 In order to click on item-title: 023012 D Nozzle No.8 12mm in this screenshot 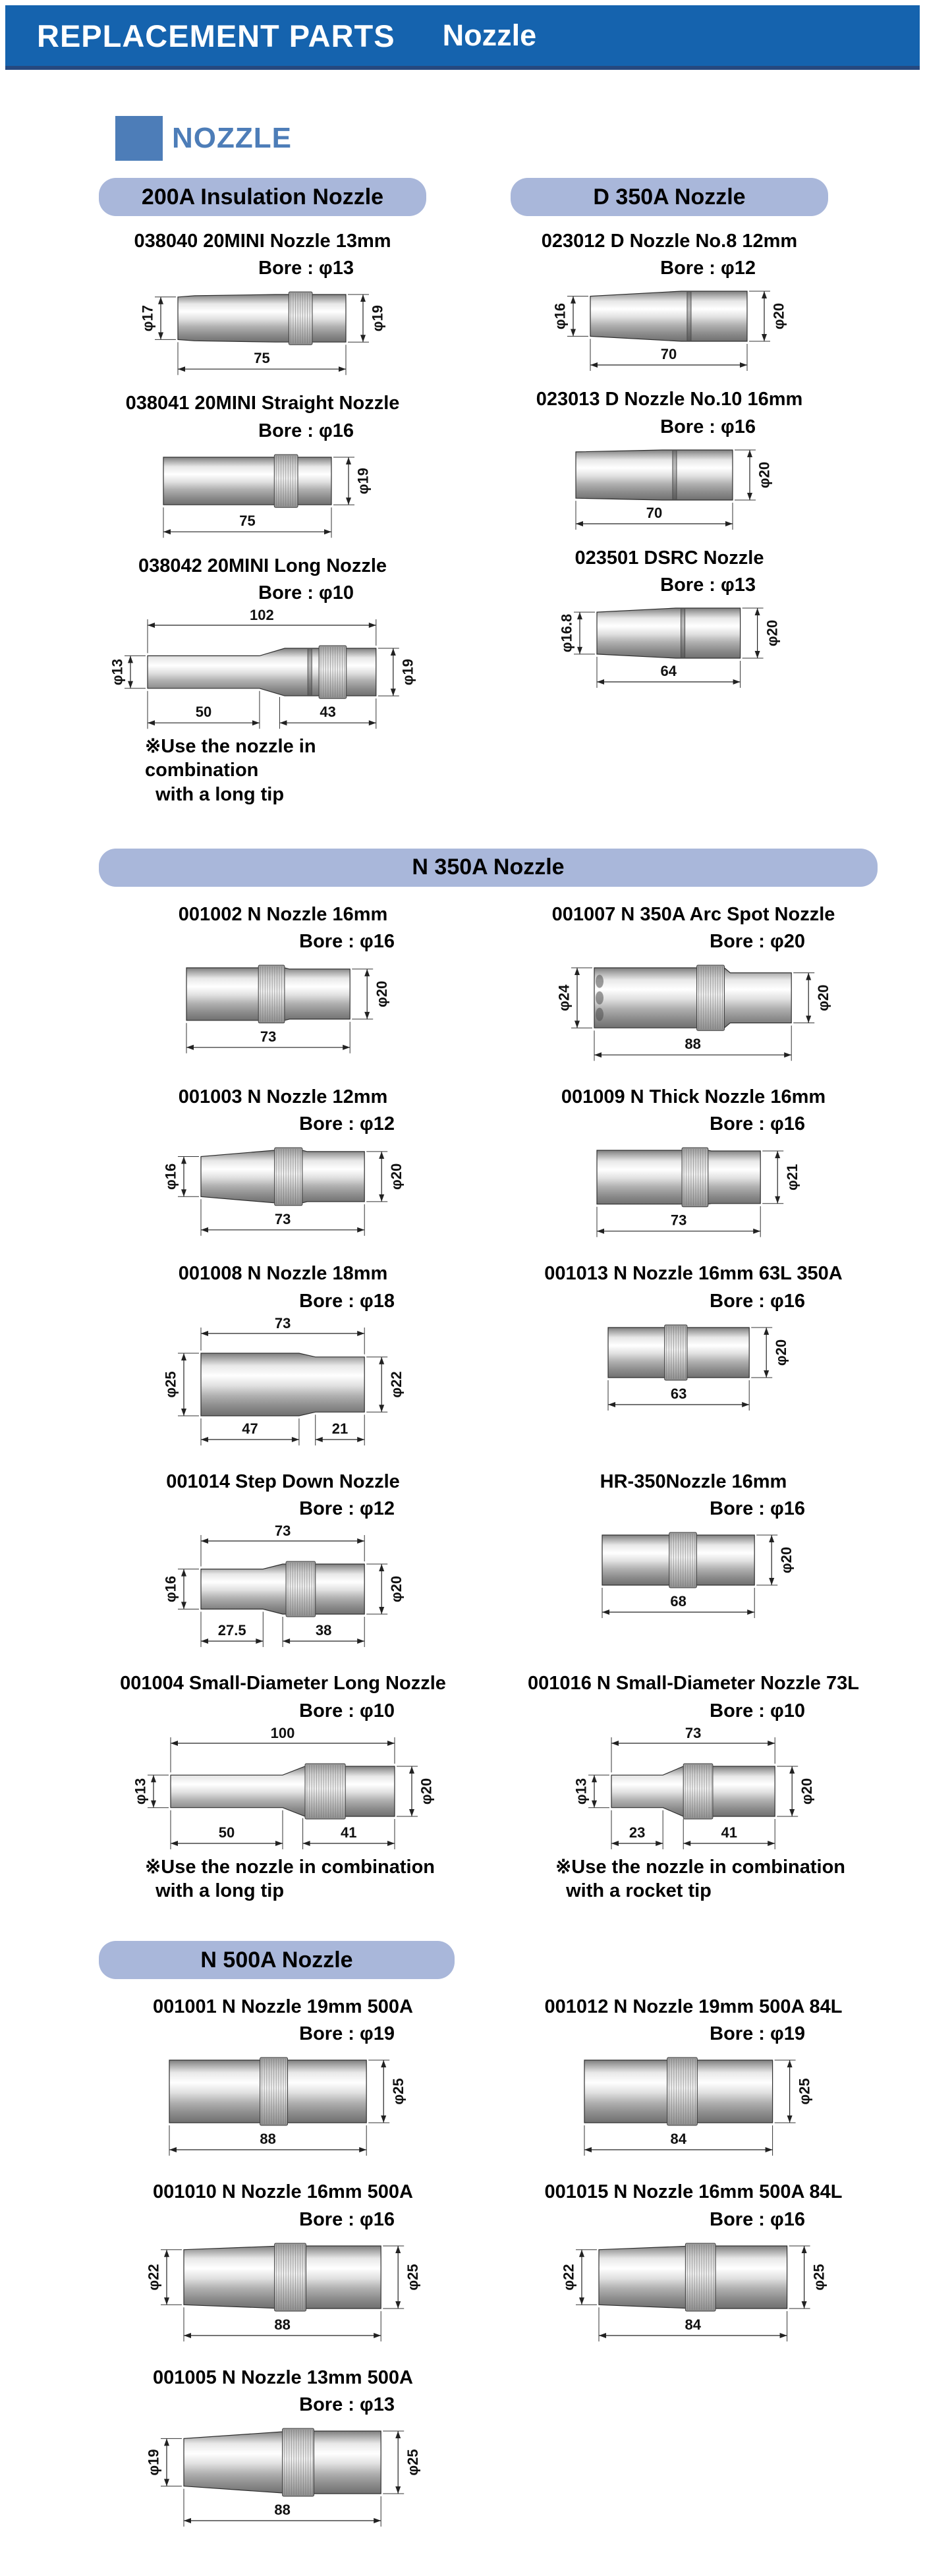, I will do `click(669, 241)`.